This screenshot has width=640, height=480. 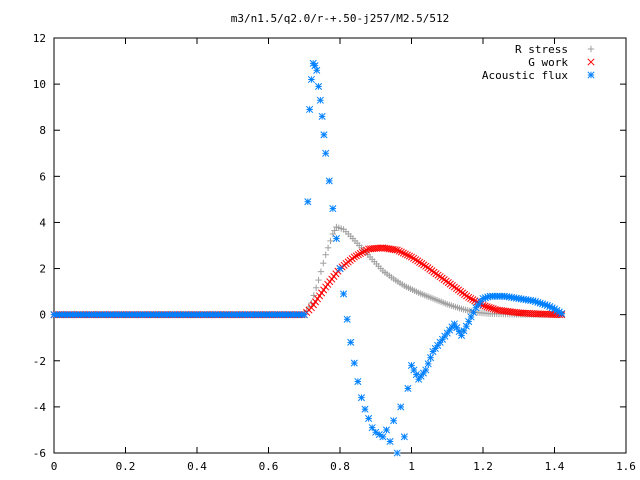 I want to click on y-tick-label: 4, so click(x=42, y=222).